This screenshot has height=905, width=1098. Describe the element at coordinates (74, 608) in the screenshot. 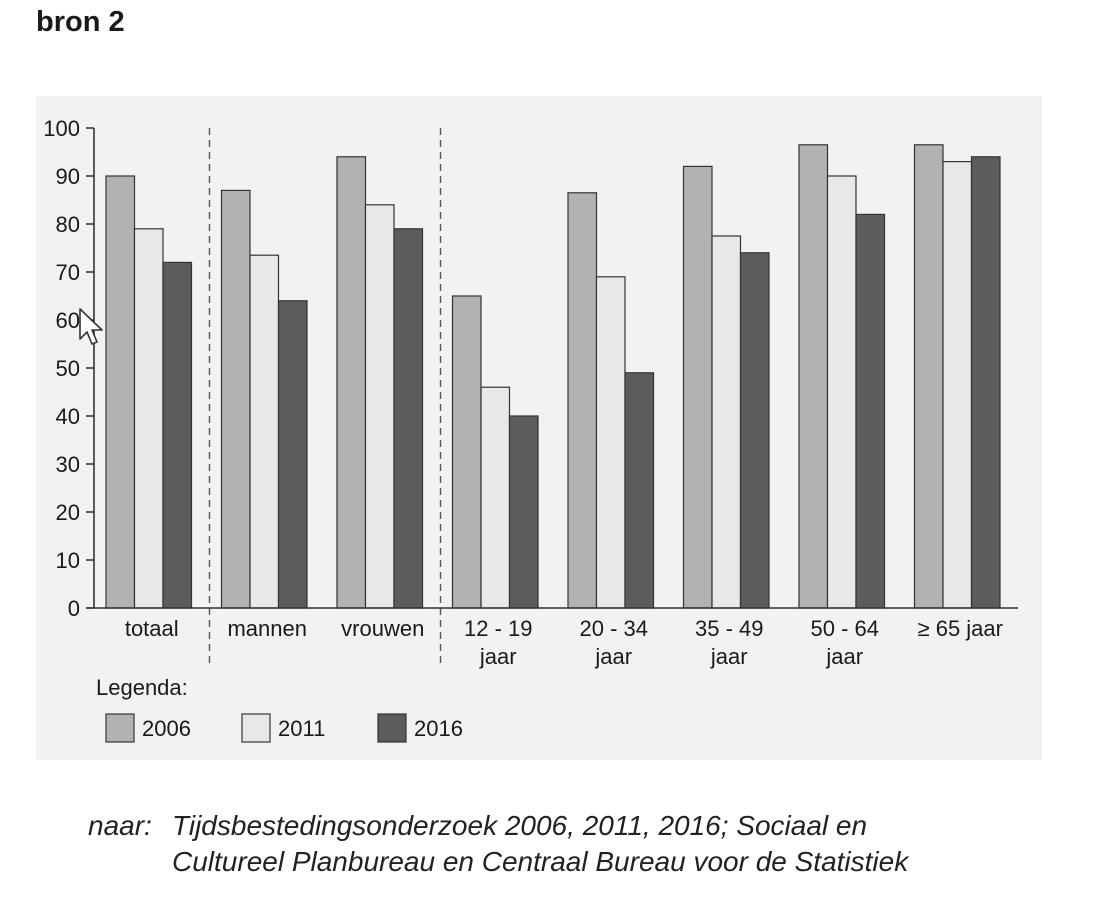

I see `y-tick-label: 0` at that location.